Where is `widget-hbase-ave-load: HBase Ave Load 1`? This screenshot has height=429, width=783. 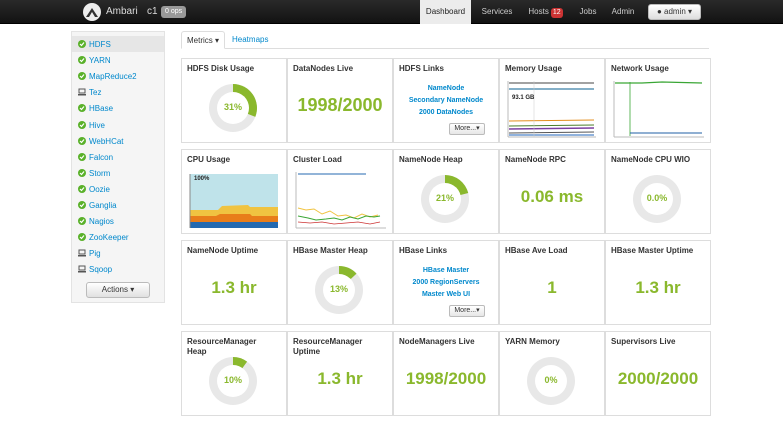
widget-hbase-ave-load: HBase Ave Load 1 is located at coordinates (552, 282).